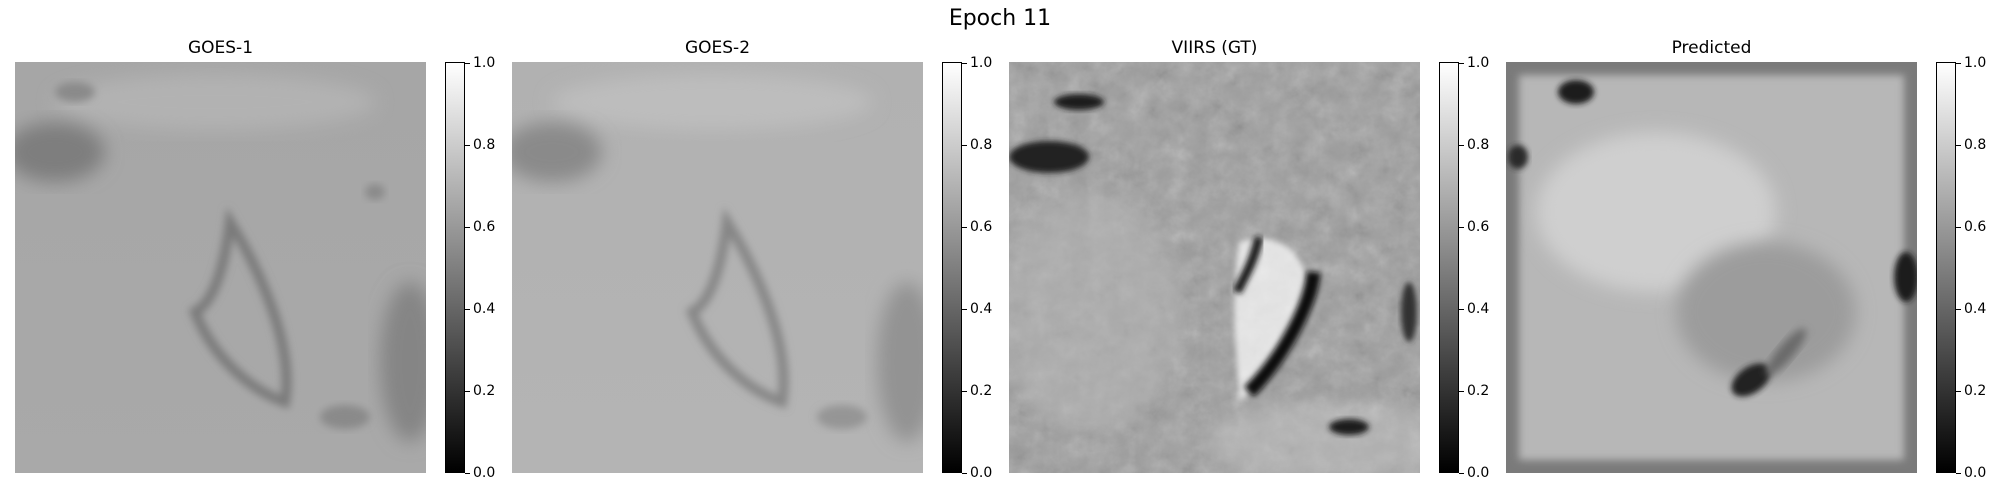  What do you see at coordinates (1000, 18) in the screenshot?
I see `figure-title: Epoch 11` at bounding box center [1000, 18].